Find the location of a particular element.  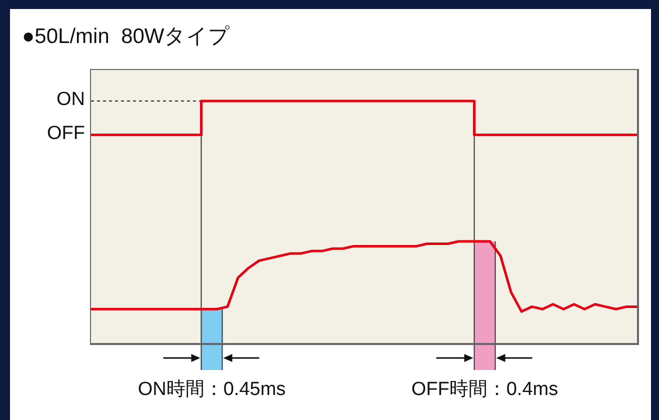

chart-title: ●50L/min 80Wタイプ is located at coordinates (126, 37).